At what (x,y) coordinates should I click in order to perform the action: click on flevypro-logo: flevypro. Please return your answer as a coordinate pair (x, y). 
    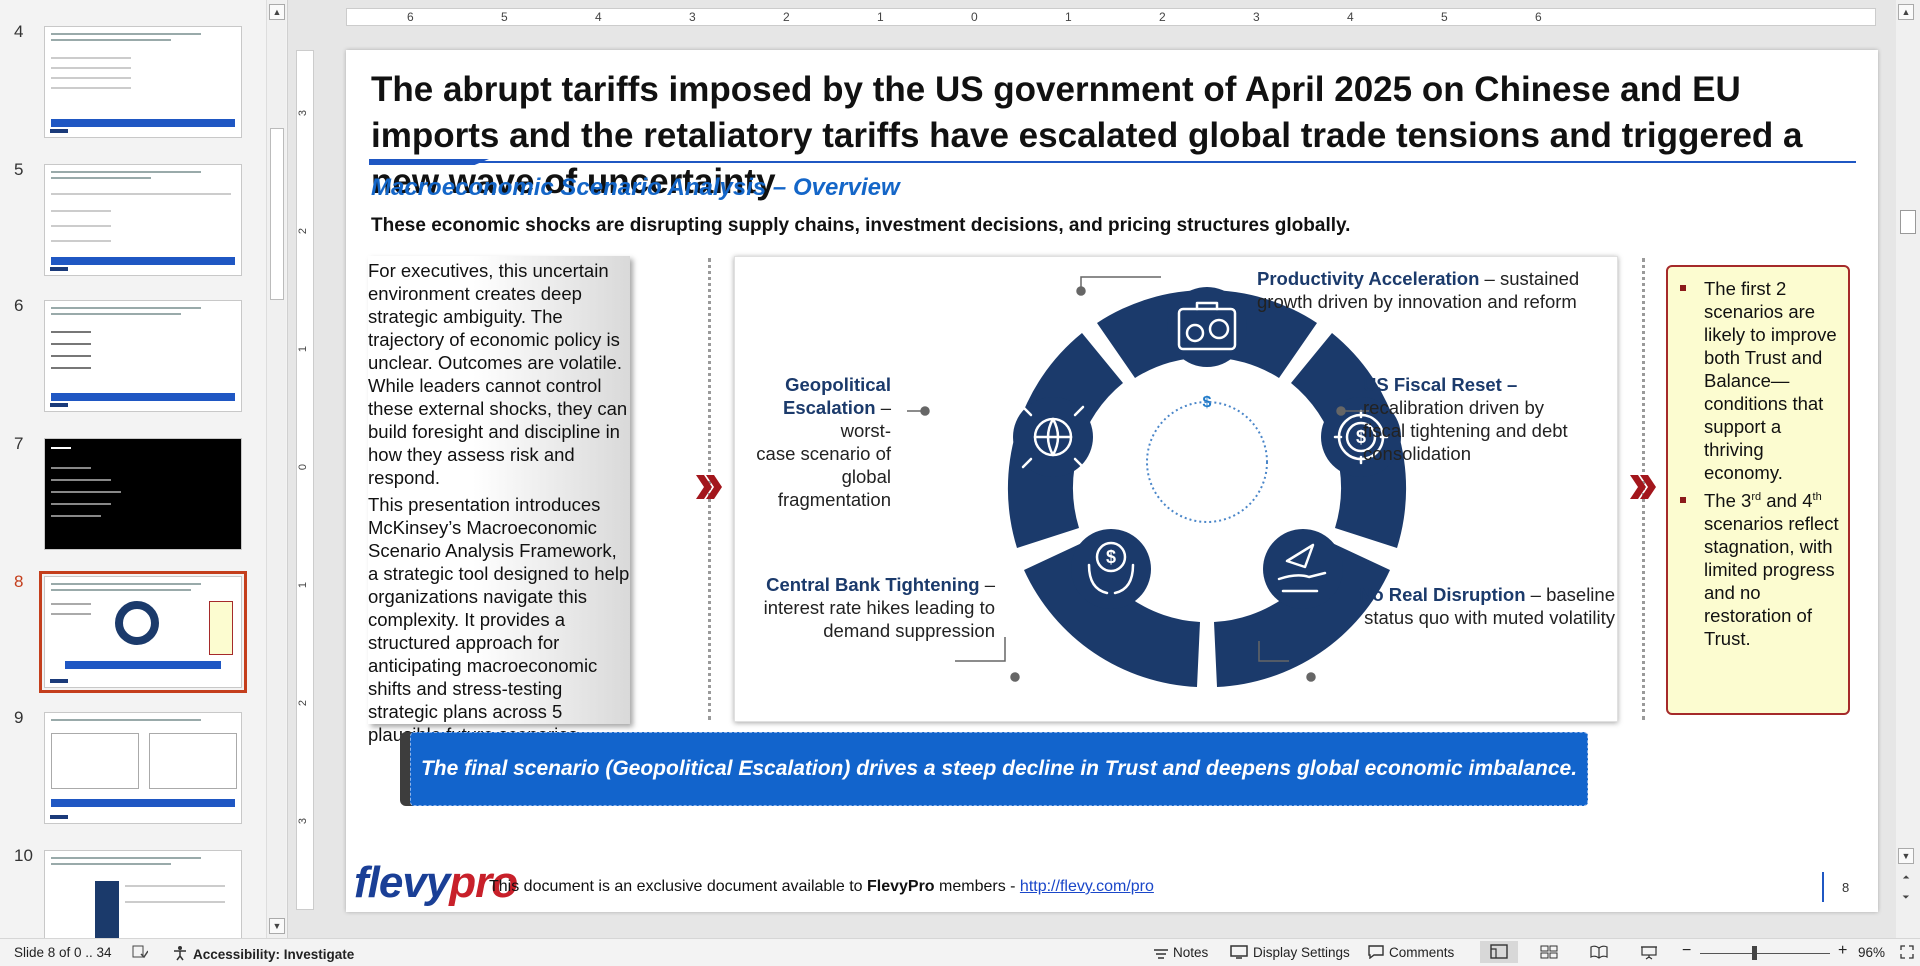
    Looking at the image, I should click on (436, 882).